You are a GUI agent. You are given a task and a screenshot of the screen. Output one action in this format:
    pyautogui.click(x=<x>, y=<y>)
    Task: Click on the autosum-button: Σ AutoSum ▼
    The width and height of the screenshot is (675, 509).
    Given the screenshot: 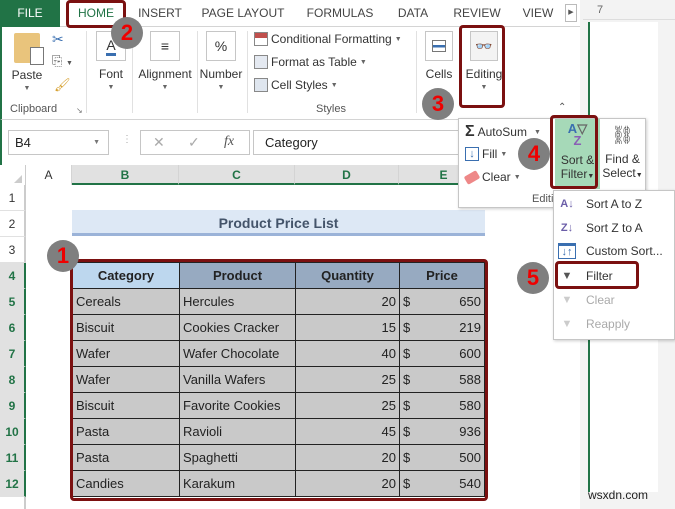 What is the action you would take?
    pyautogui.click(x=503, y=131)
    